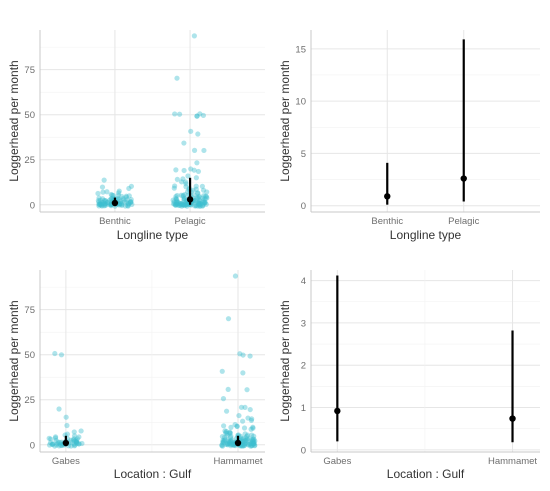 Image resolution: width=550 pixels, height=491 pixels. What do you see at coordinates (426, 235) in the screenshot?
I see `x-axis-title: Longline type` at bounding box center [426, 235].